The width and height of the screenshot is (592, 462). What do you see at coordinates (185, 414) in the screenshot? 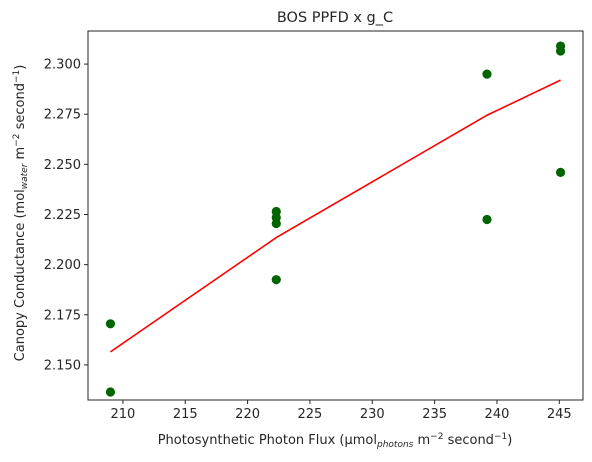
I see `x-tick-label: 215` at bounding box center [185, 414].